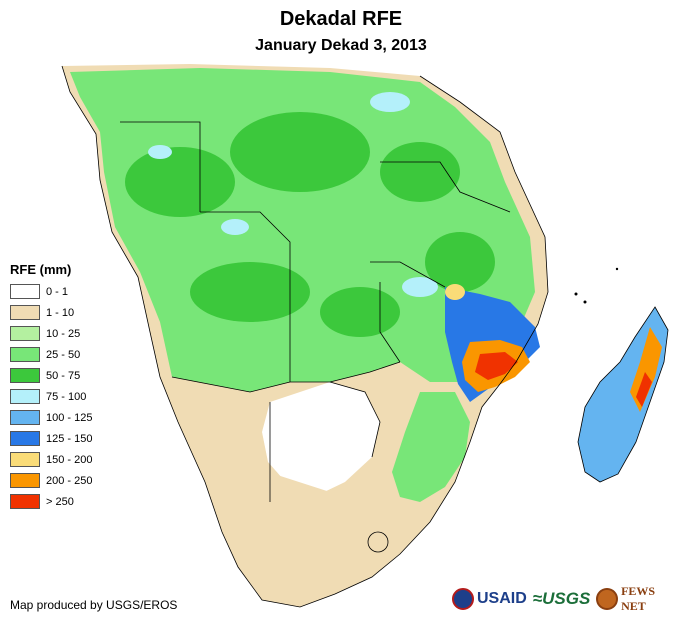 The image size is (682, 624). I want to click on usaid-logo: USAID, so click(489, 599).